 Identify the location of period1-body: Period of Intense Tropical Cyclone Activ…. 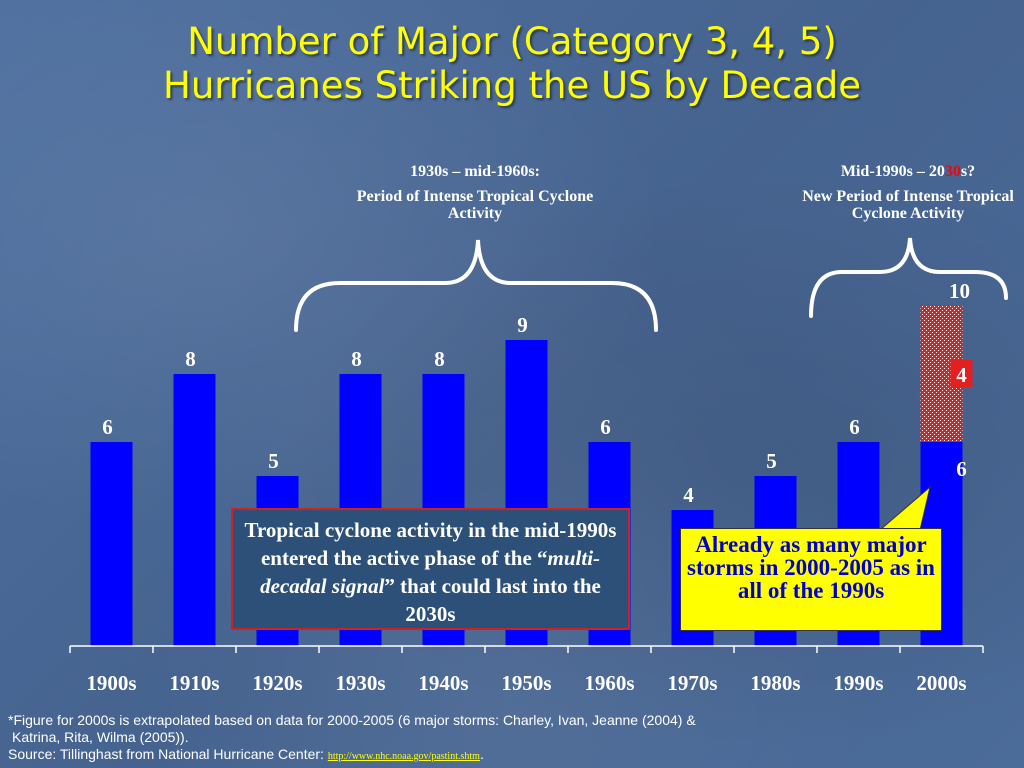
(475, 205).